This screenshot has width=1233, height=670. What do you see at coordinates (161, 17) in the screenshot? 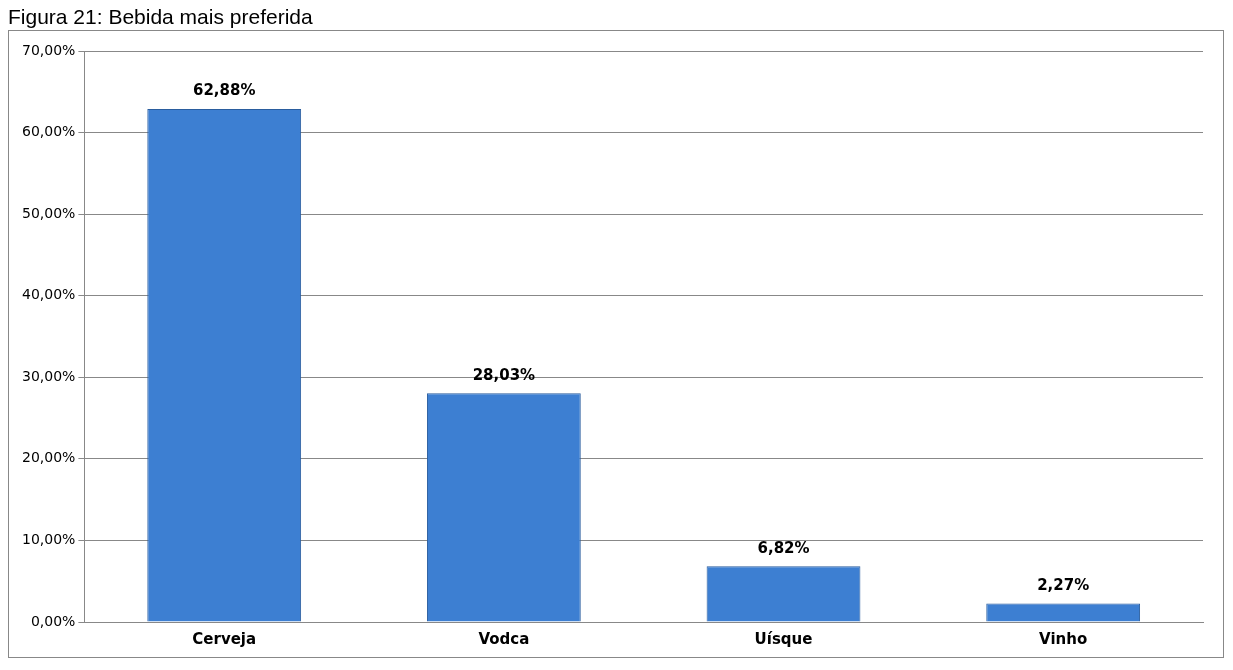
I see `chart-title: Figura 21: Bebida mais preferida` at bounding box center [161, 17].